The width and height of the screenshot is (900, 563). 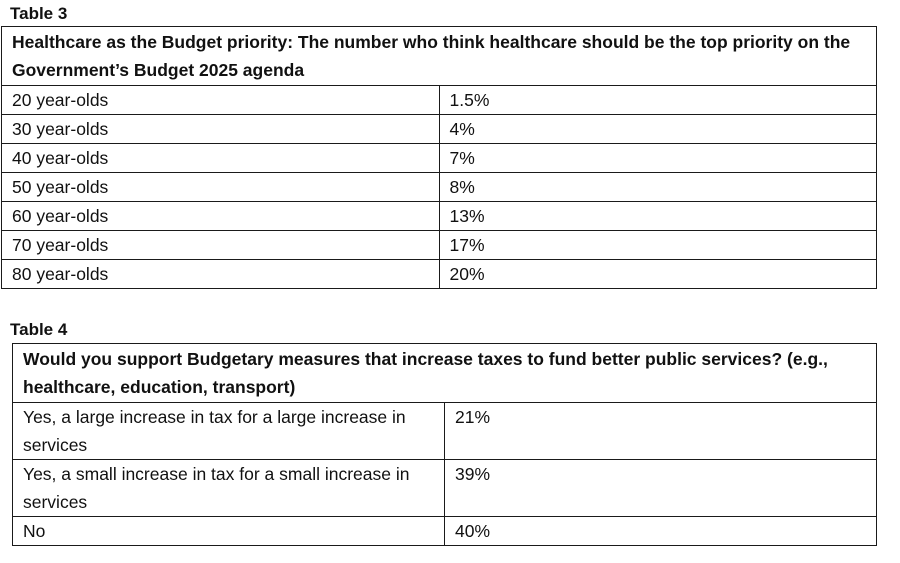 What do you see at coordinates (220, 129) in the screenshot?
I see `age-group-label: 30 year-olds` at bounding box center [220, 129].